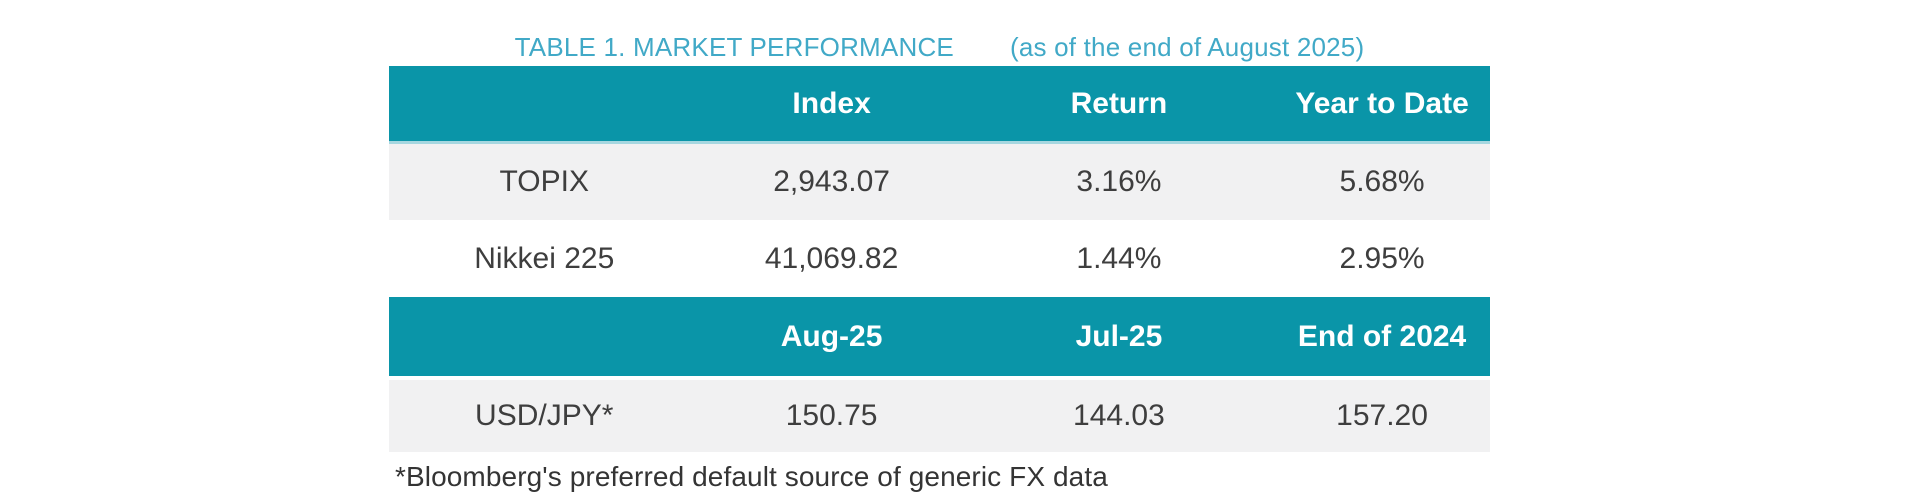 The height and width of the screenshot is (504, 1920). I want to click on topix-index-value: 2,943.07, so click(831, 181).